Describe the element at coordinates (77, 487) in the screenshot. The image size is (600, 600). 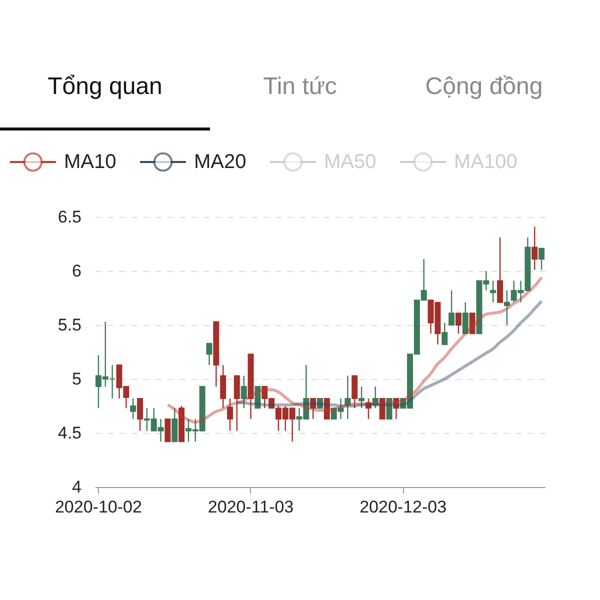
I see `y-tick-label: 4` at that location.